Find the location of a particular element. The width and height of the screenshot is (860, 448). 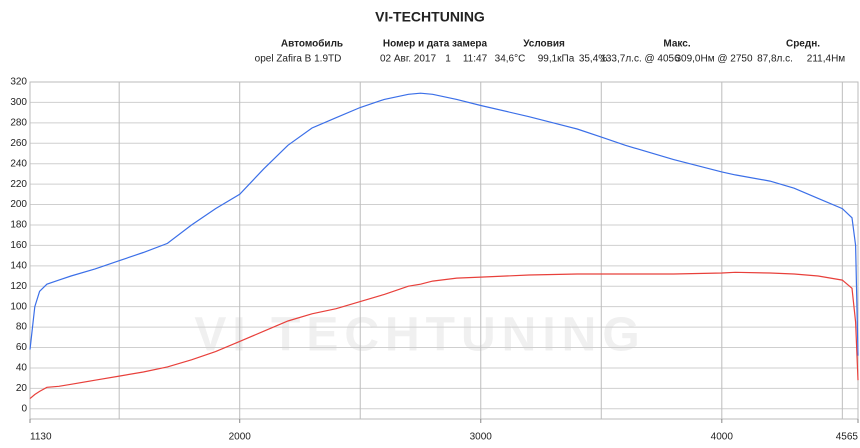

x-tick-label: 4565 is located at coordinates (847, 437).